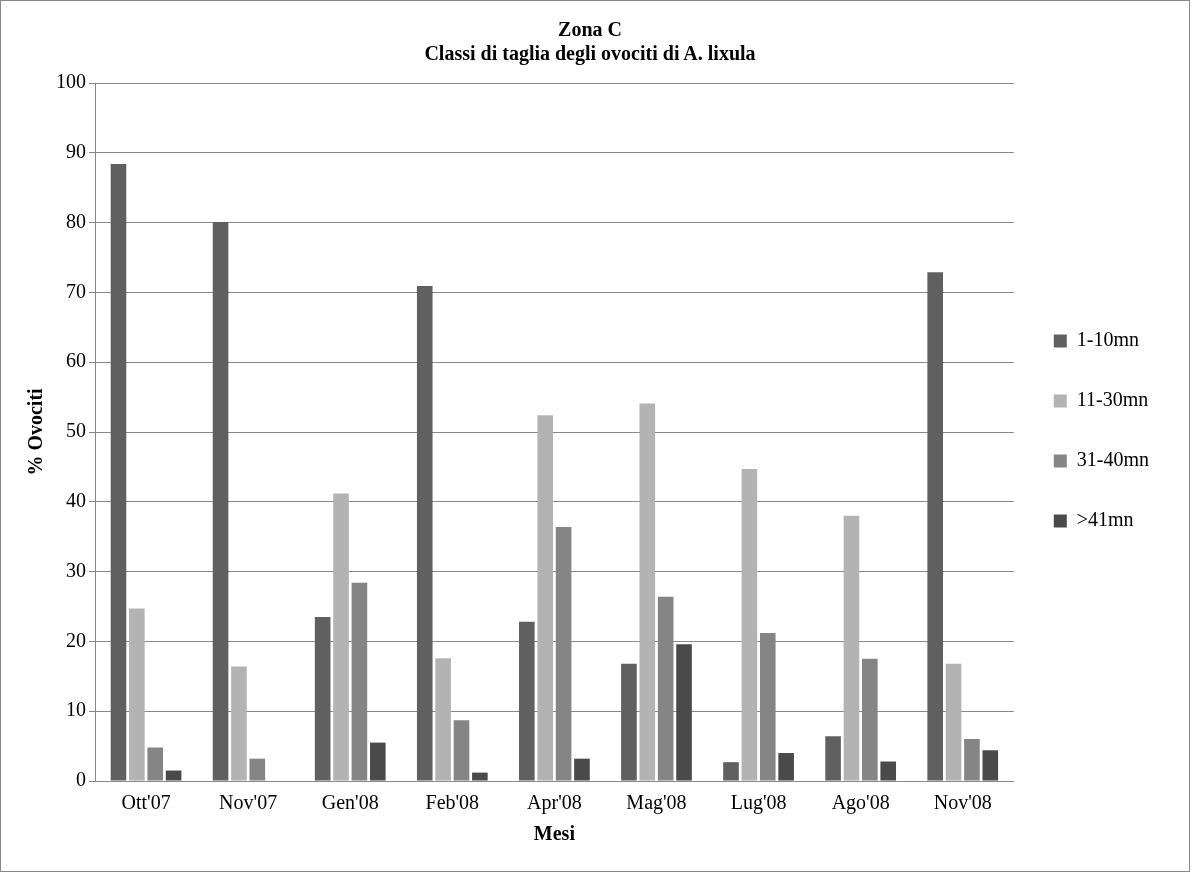  I want to click on x-tick-label: Nov'08, so click(962, 802).